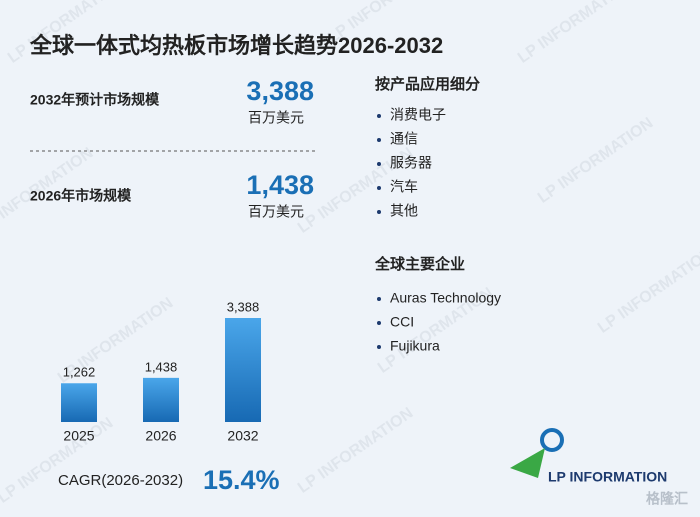 The height and width of the screenshot is (517, 700). Describe the element at coordinates (243, 306) in the screenshot. I see `value-label: 3,388` at that location.